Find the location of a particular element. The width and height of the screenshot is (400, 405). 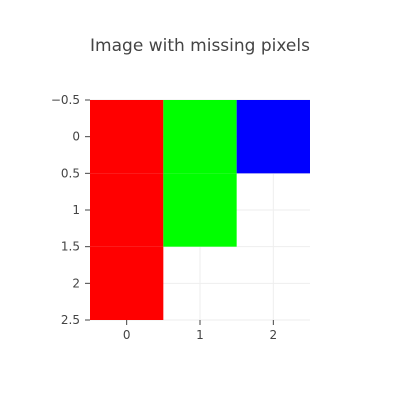

y-axis: −0.5 0 0.5 1 1.5 2 2.5 is located at coordinates (70, 210).